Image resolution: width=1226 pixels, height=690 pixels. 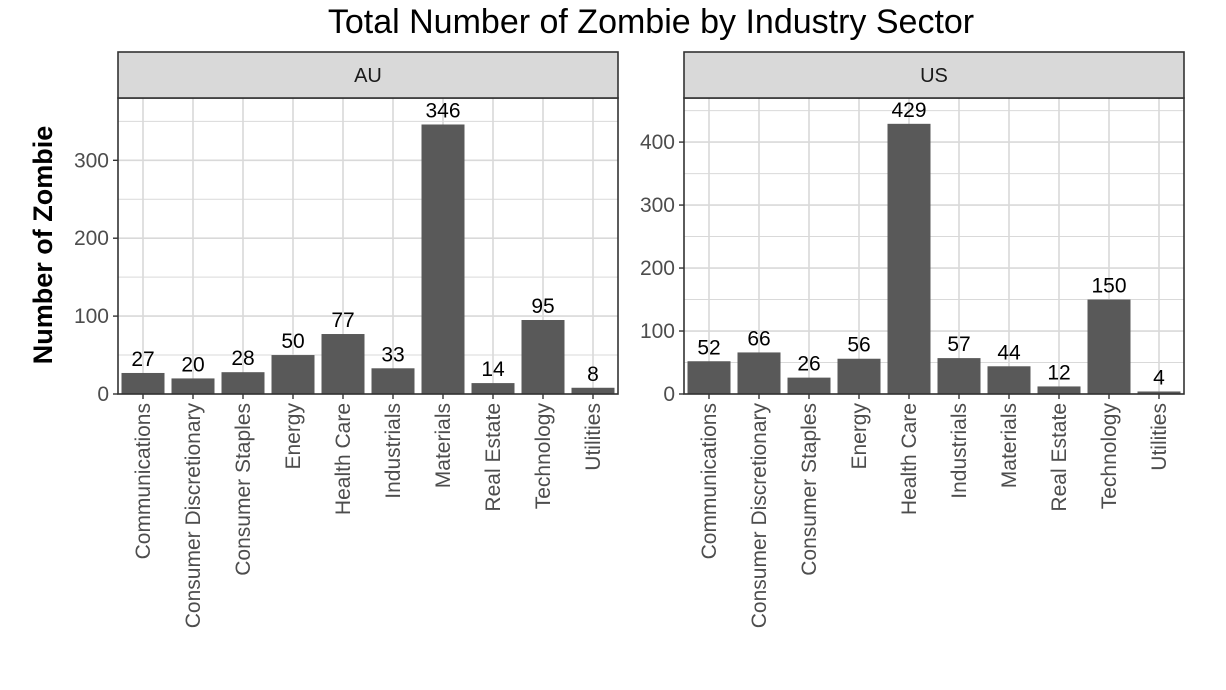 I want to click on facet-strip-label: AU, so click(x=368, y=76).